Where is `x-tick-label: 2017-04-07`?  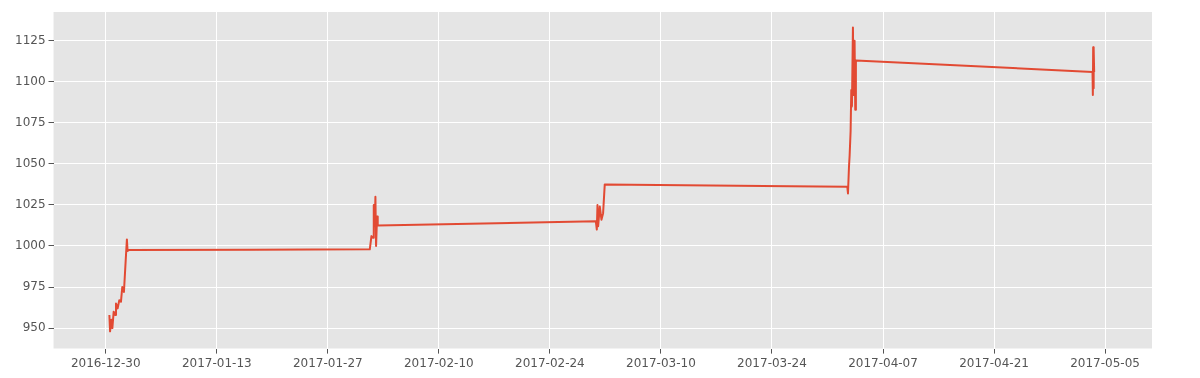
x-tick-label: 2017-04-07 is located at coordinates (883, 362).